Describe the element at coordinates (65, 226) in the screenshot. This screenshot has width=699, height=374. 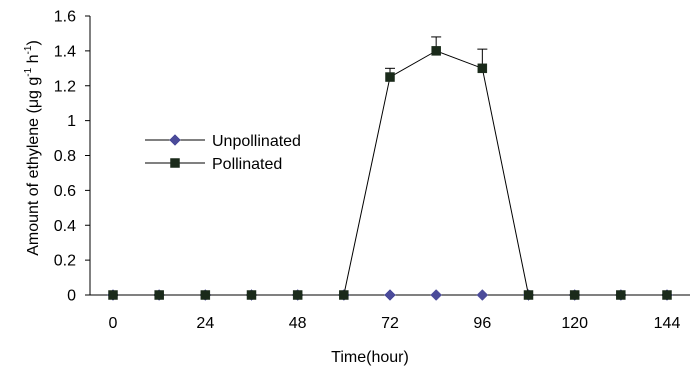
I see `y-tick-label: 0.4` at that location.